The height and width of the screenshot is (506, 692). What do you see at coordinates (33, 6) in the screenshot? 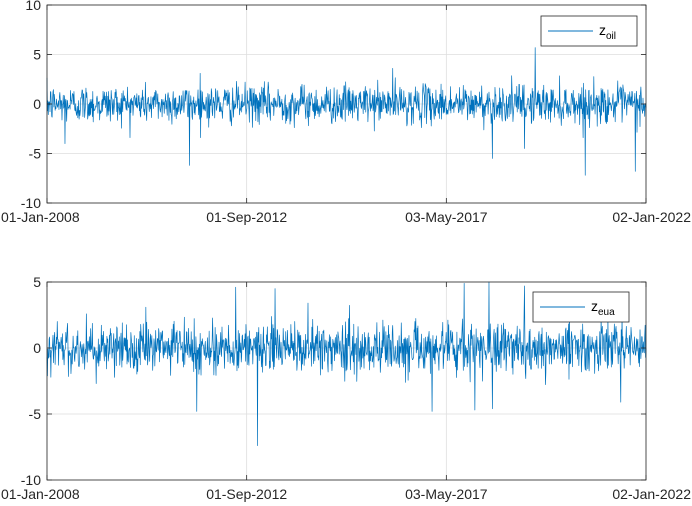
I see `y-tick-label: 10` at bounding box center [33, 6].